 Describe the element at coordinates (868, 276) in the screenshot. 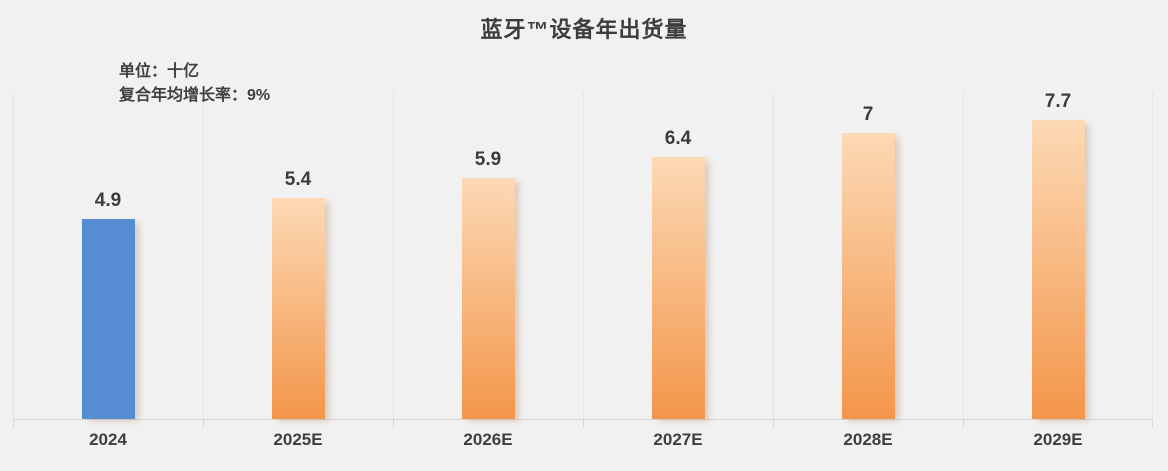

I see `bar-2028E` at that location.